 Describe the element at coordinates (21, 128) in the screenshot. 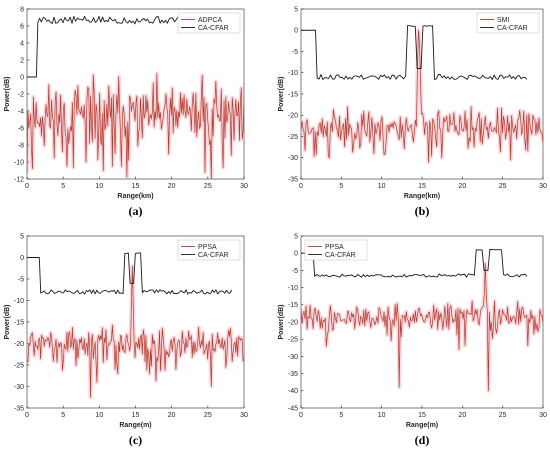

I see `y-tick-label: -6` at that location.